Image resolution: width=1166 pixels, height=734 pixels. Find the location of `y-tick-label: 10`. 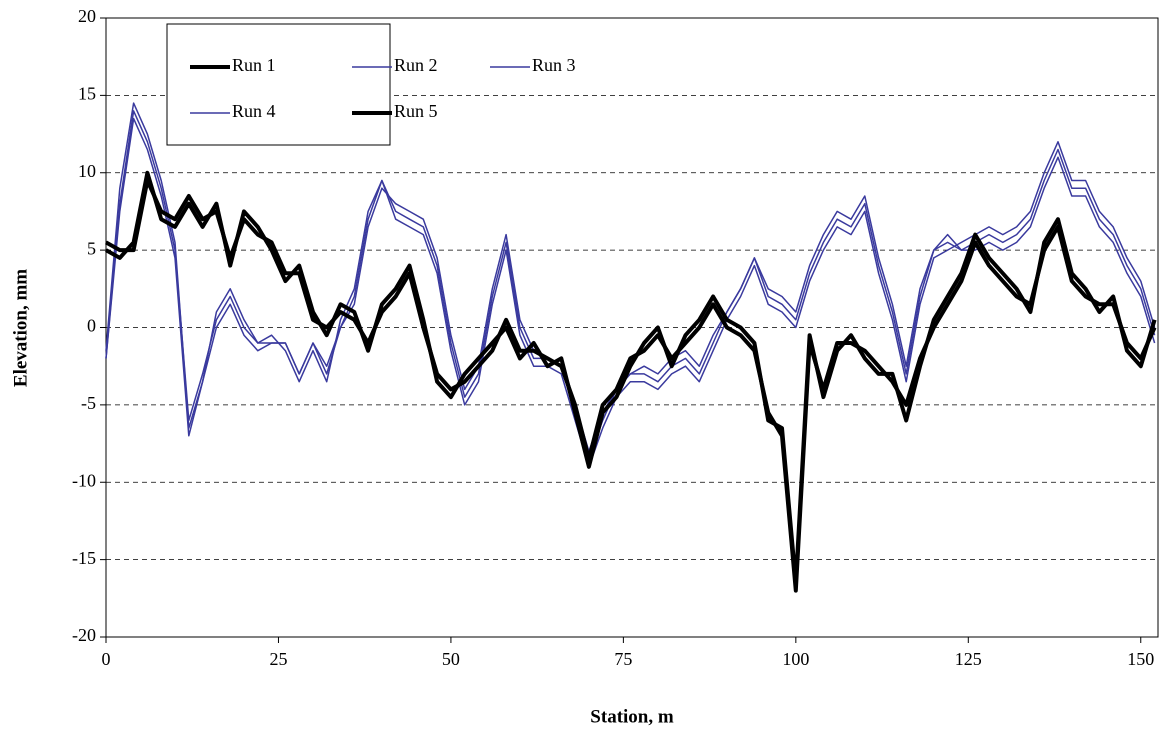

y-tick-label: 10 is located at coordinates (87, 171).